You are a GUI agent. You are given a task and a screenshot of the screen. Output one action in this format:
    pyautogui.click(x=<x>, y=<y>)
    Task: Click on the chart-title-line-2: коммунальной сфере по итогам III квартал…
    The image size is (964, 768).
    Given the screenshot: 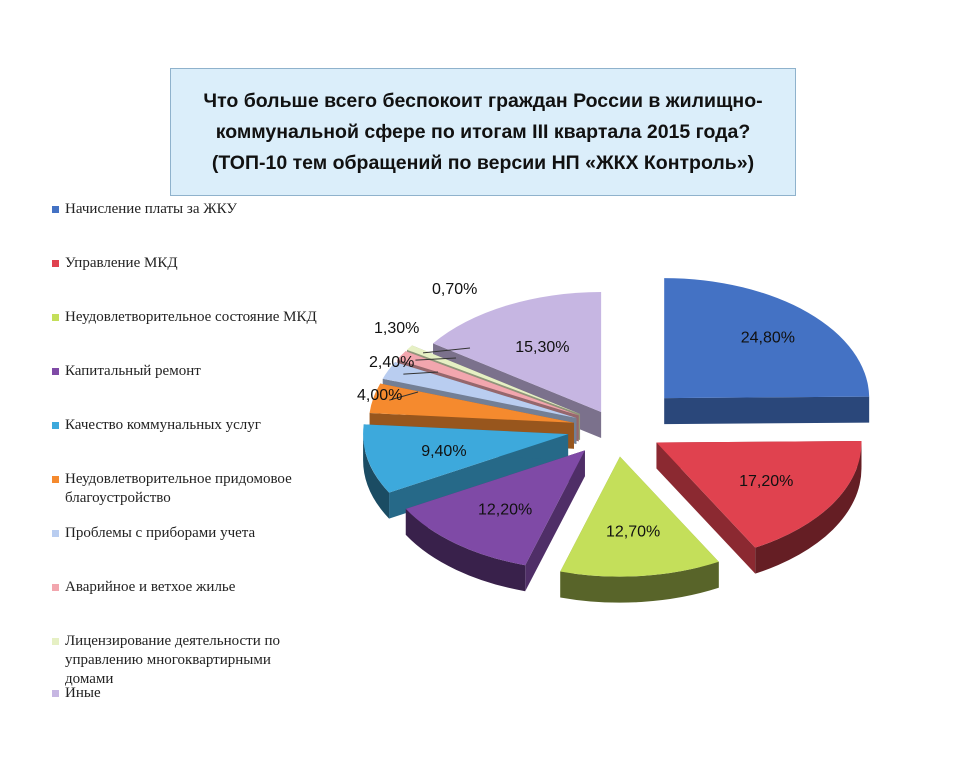 What is the action you would take?
    pyautogui.click(x=483, y=131)
    